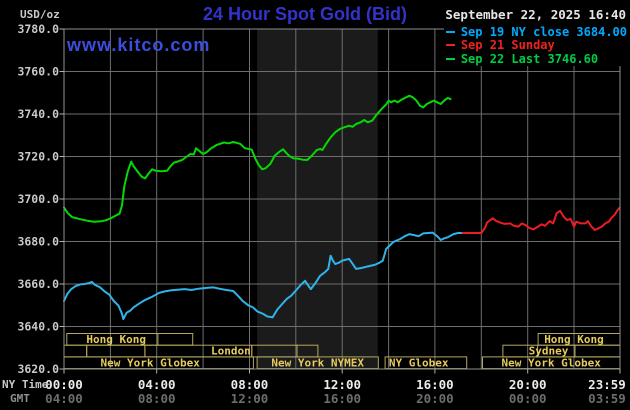 The image size is (630, 410). I want to click on legend-label: Sep 21 Sunday, so click(507, 45).